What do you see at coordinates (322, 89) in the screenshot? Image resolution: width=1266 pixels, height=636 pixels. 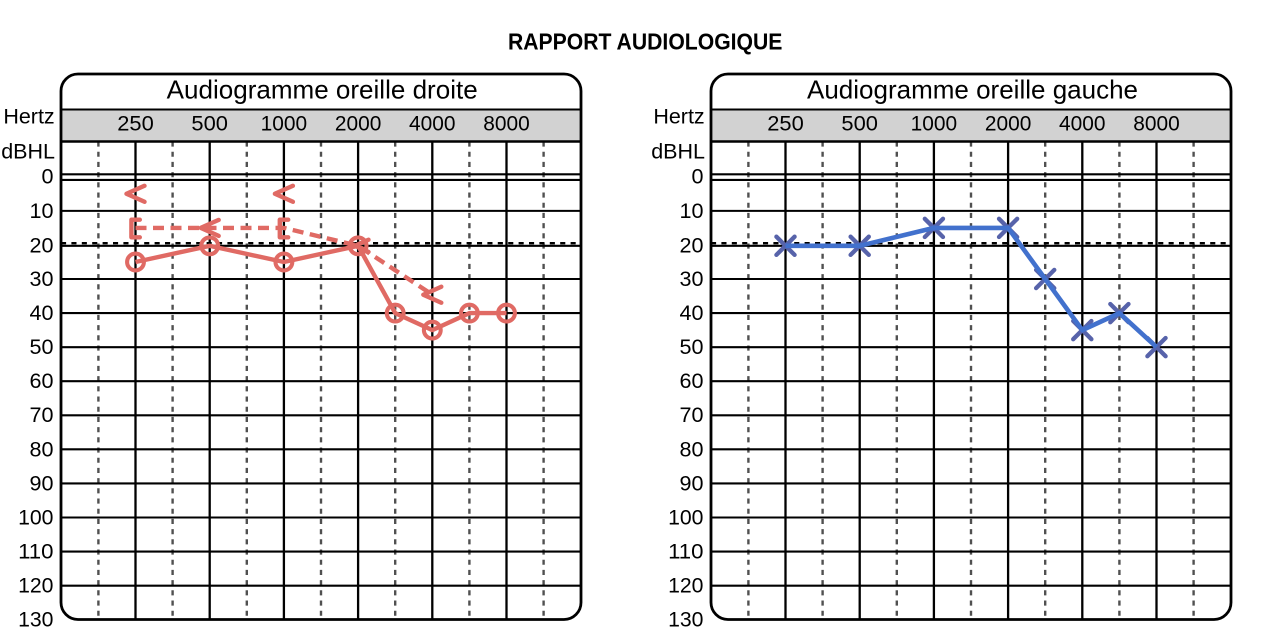 I see `svg-text: Audiogramme oreille droite` at bounding box center [322, 89].